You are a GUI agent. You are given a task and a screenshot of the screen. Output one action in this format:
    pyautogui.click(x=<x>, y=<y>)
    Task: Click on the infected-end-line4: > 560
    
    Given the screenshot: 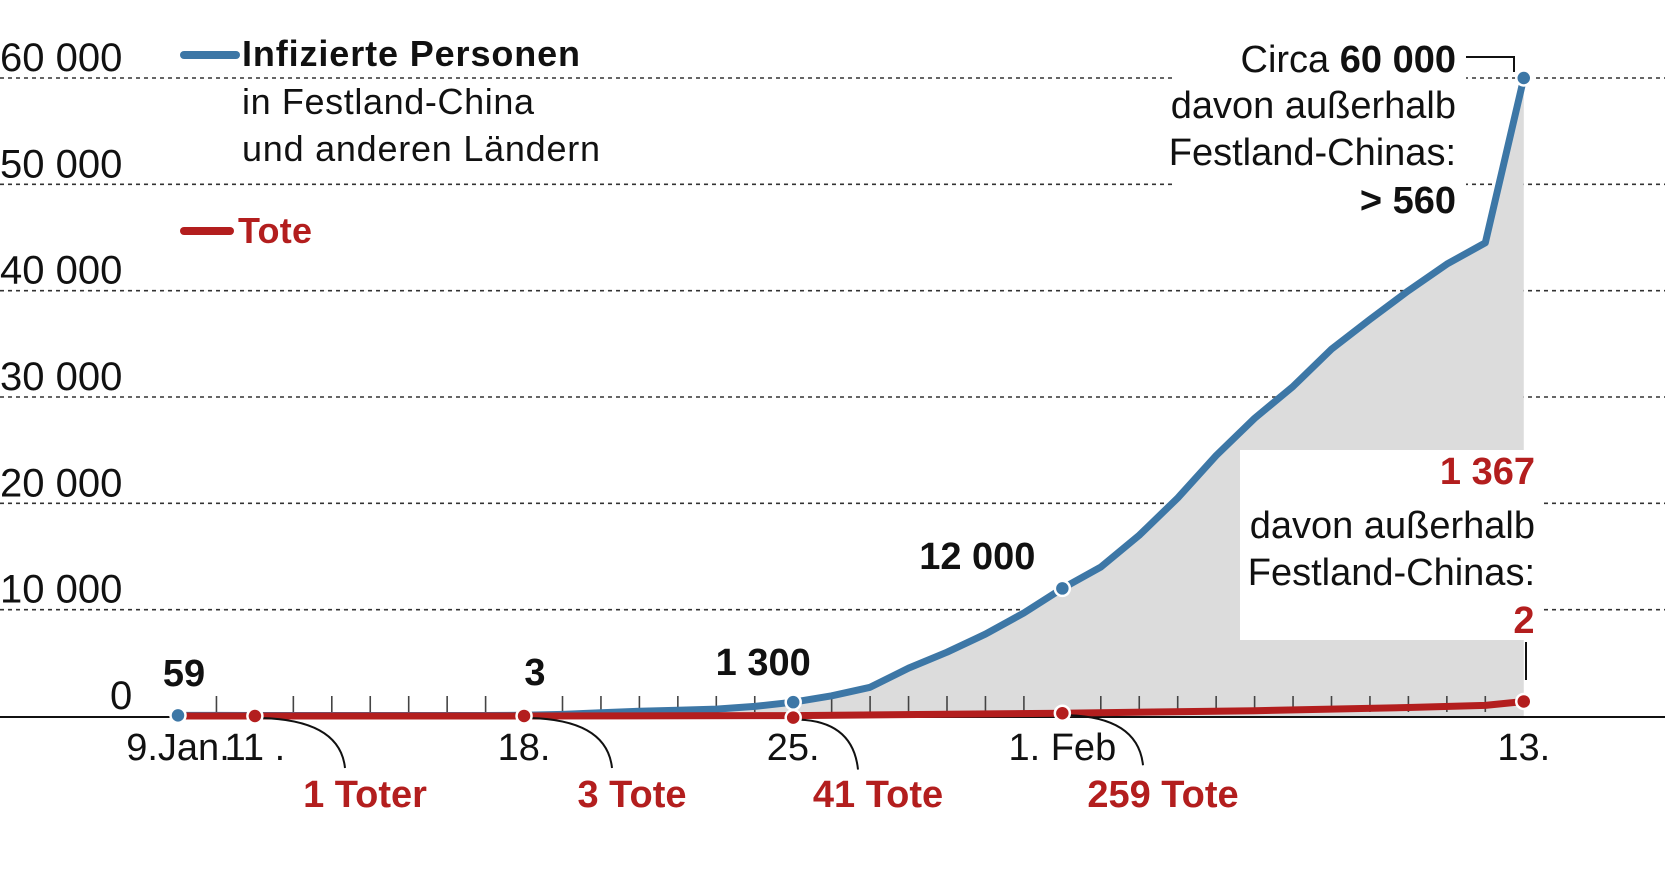 What is the action you would take?
    pyautogui.click(x=1408, y=201)
    